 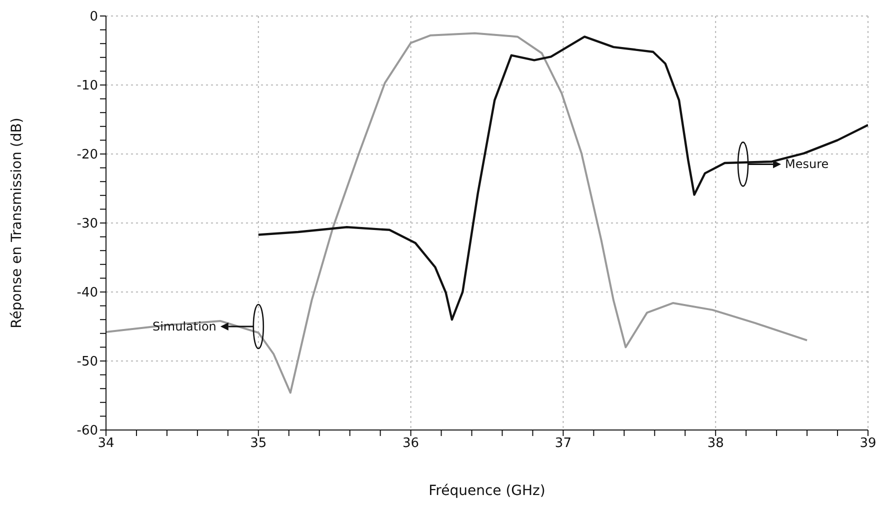 I want to click on x-tick-label: 35, so click(x=258, y=444).